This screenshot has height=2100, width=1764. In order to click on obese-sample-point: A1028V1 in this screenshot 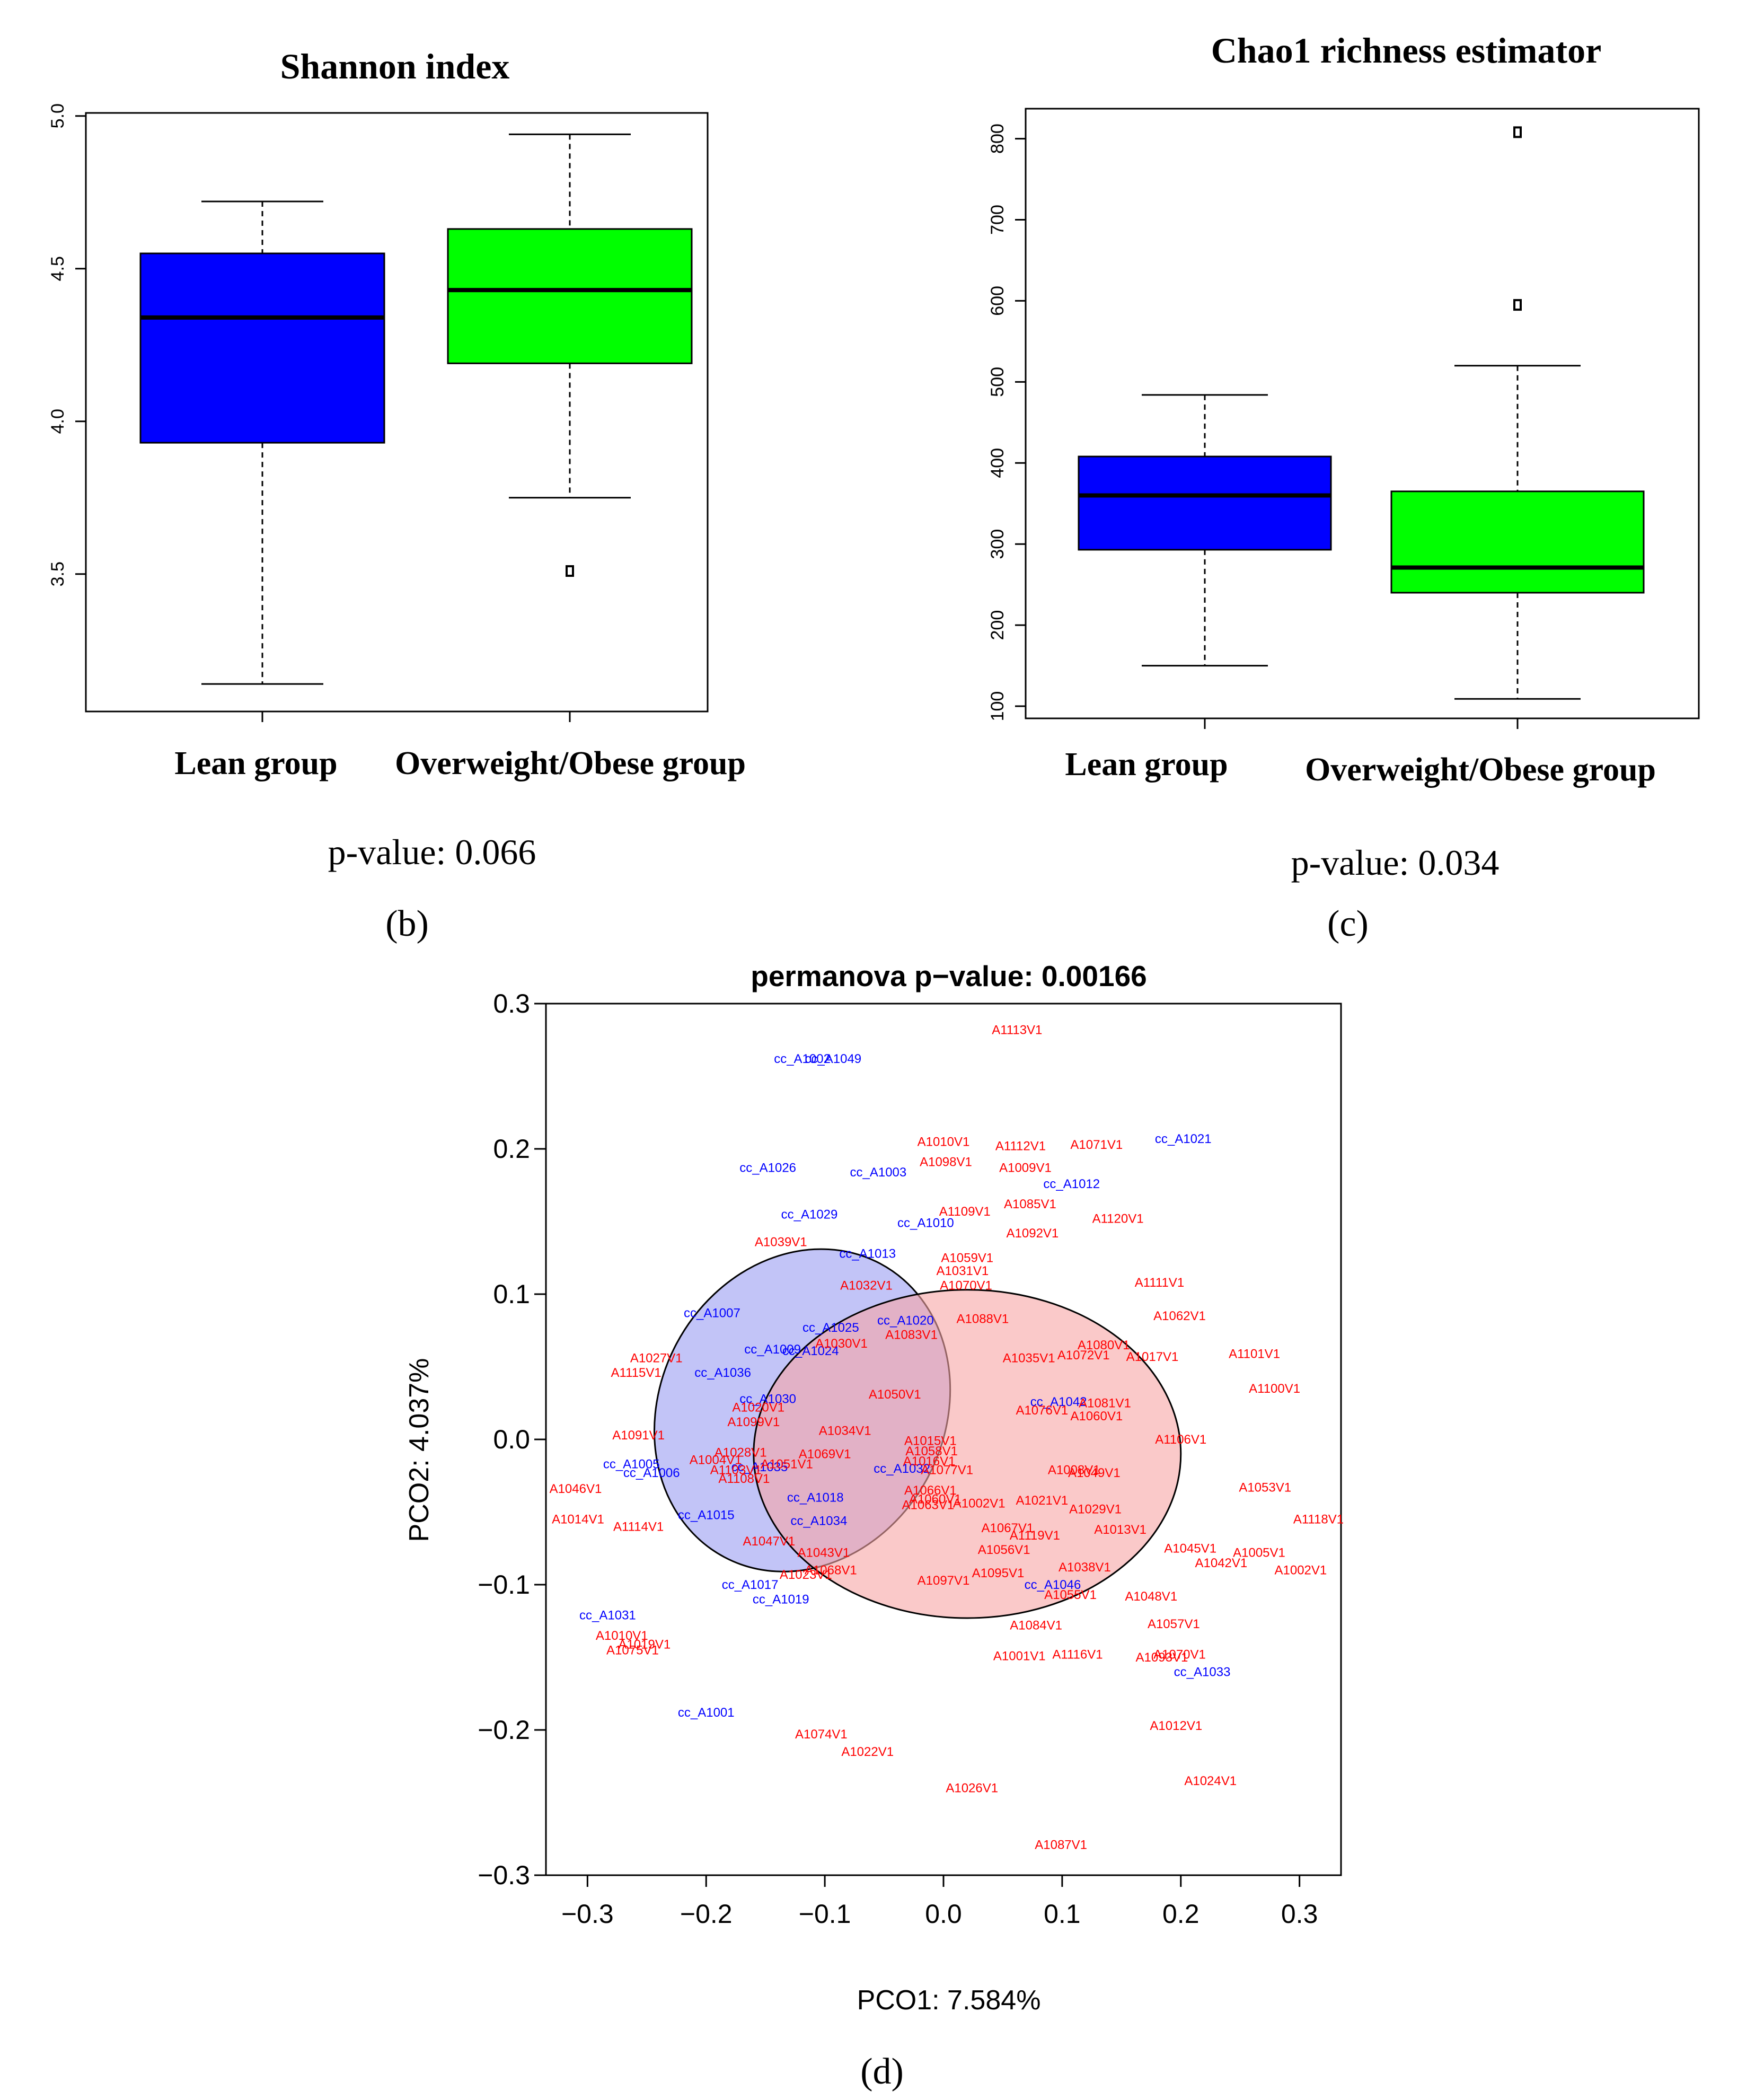, I will do `click(741, 1453)`.